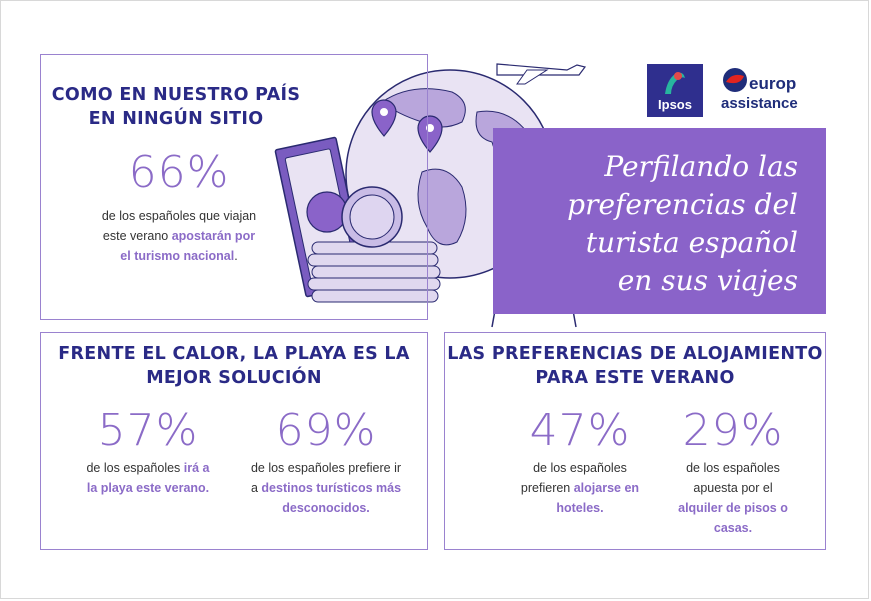 The width and height of the screenshot is (871, 601). Describe the element at coordinates (213, 236) in the screenshot. I see `highlight-text: apostarán por` at that location.